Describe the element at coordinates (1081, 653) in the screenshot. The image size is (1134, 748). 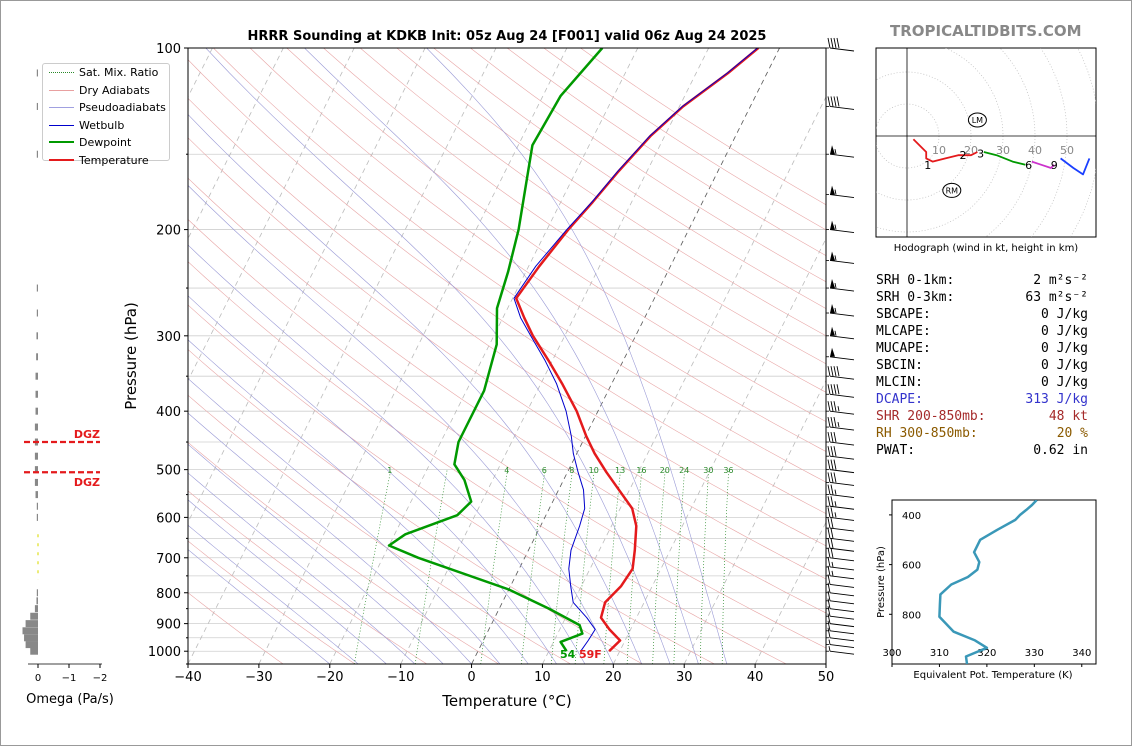
I see `theta-x-tick-label: 340` at that location.